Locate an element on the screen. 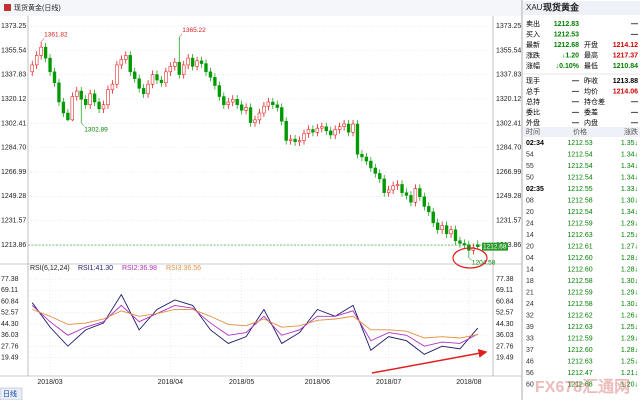  chart-title: 现货黄金(日线) is located at coordinates (37, 7).